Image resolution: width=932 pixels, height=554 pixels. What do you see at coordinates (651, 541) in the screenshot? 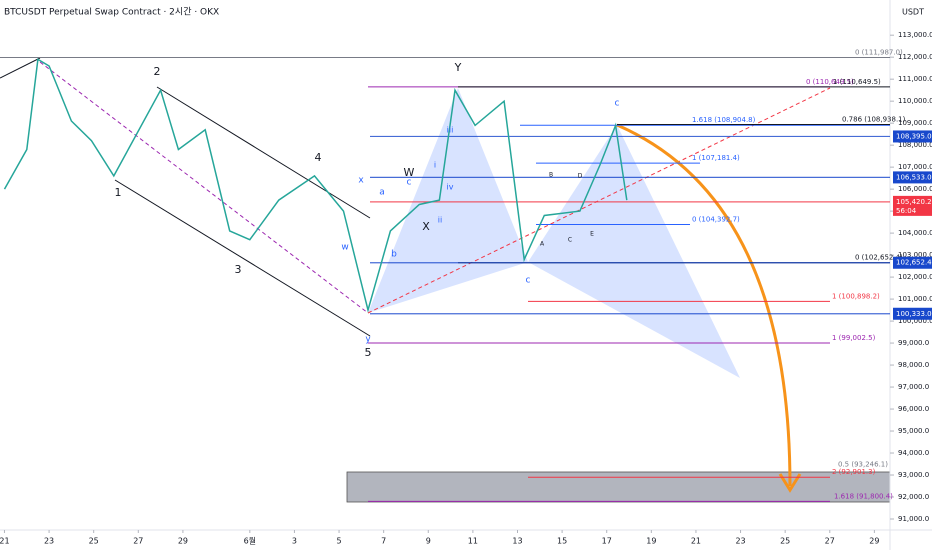
I see `x-tick-label: 19` at bounding box center [651, 541].